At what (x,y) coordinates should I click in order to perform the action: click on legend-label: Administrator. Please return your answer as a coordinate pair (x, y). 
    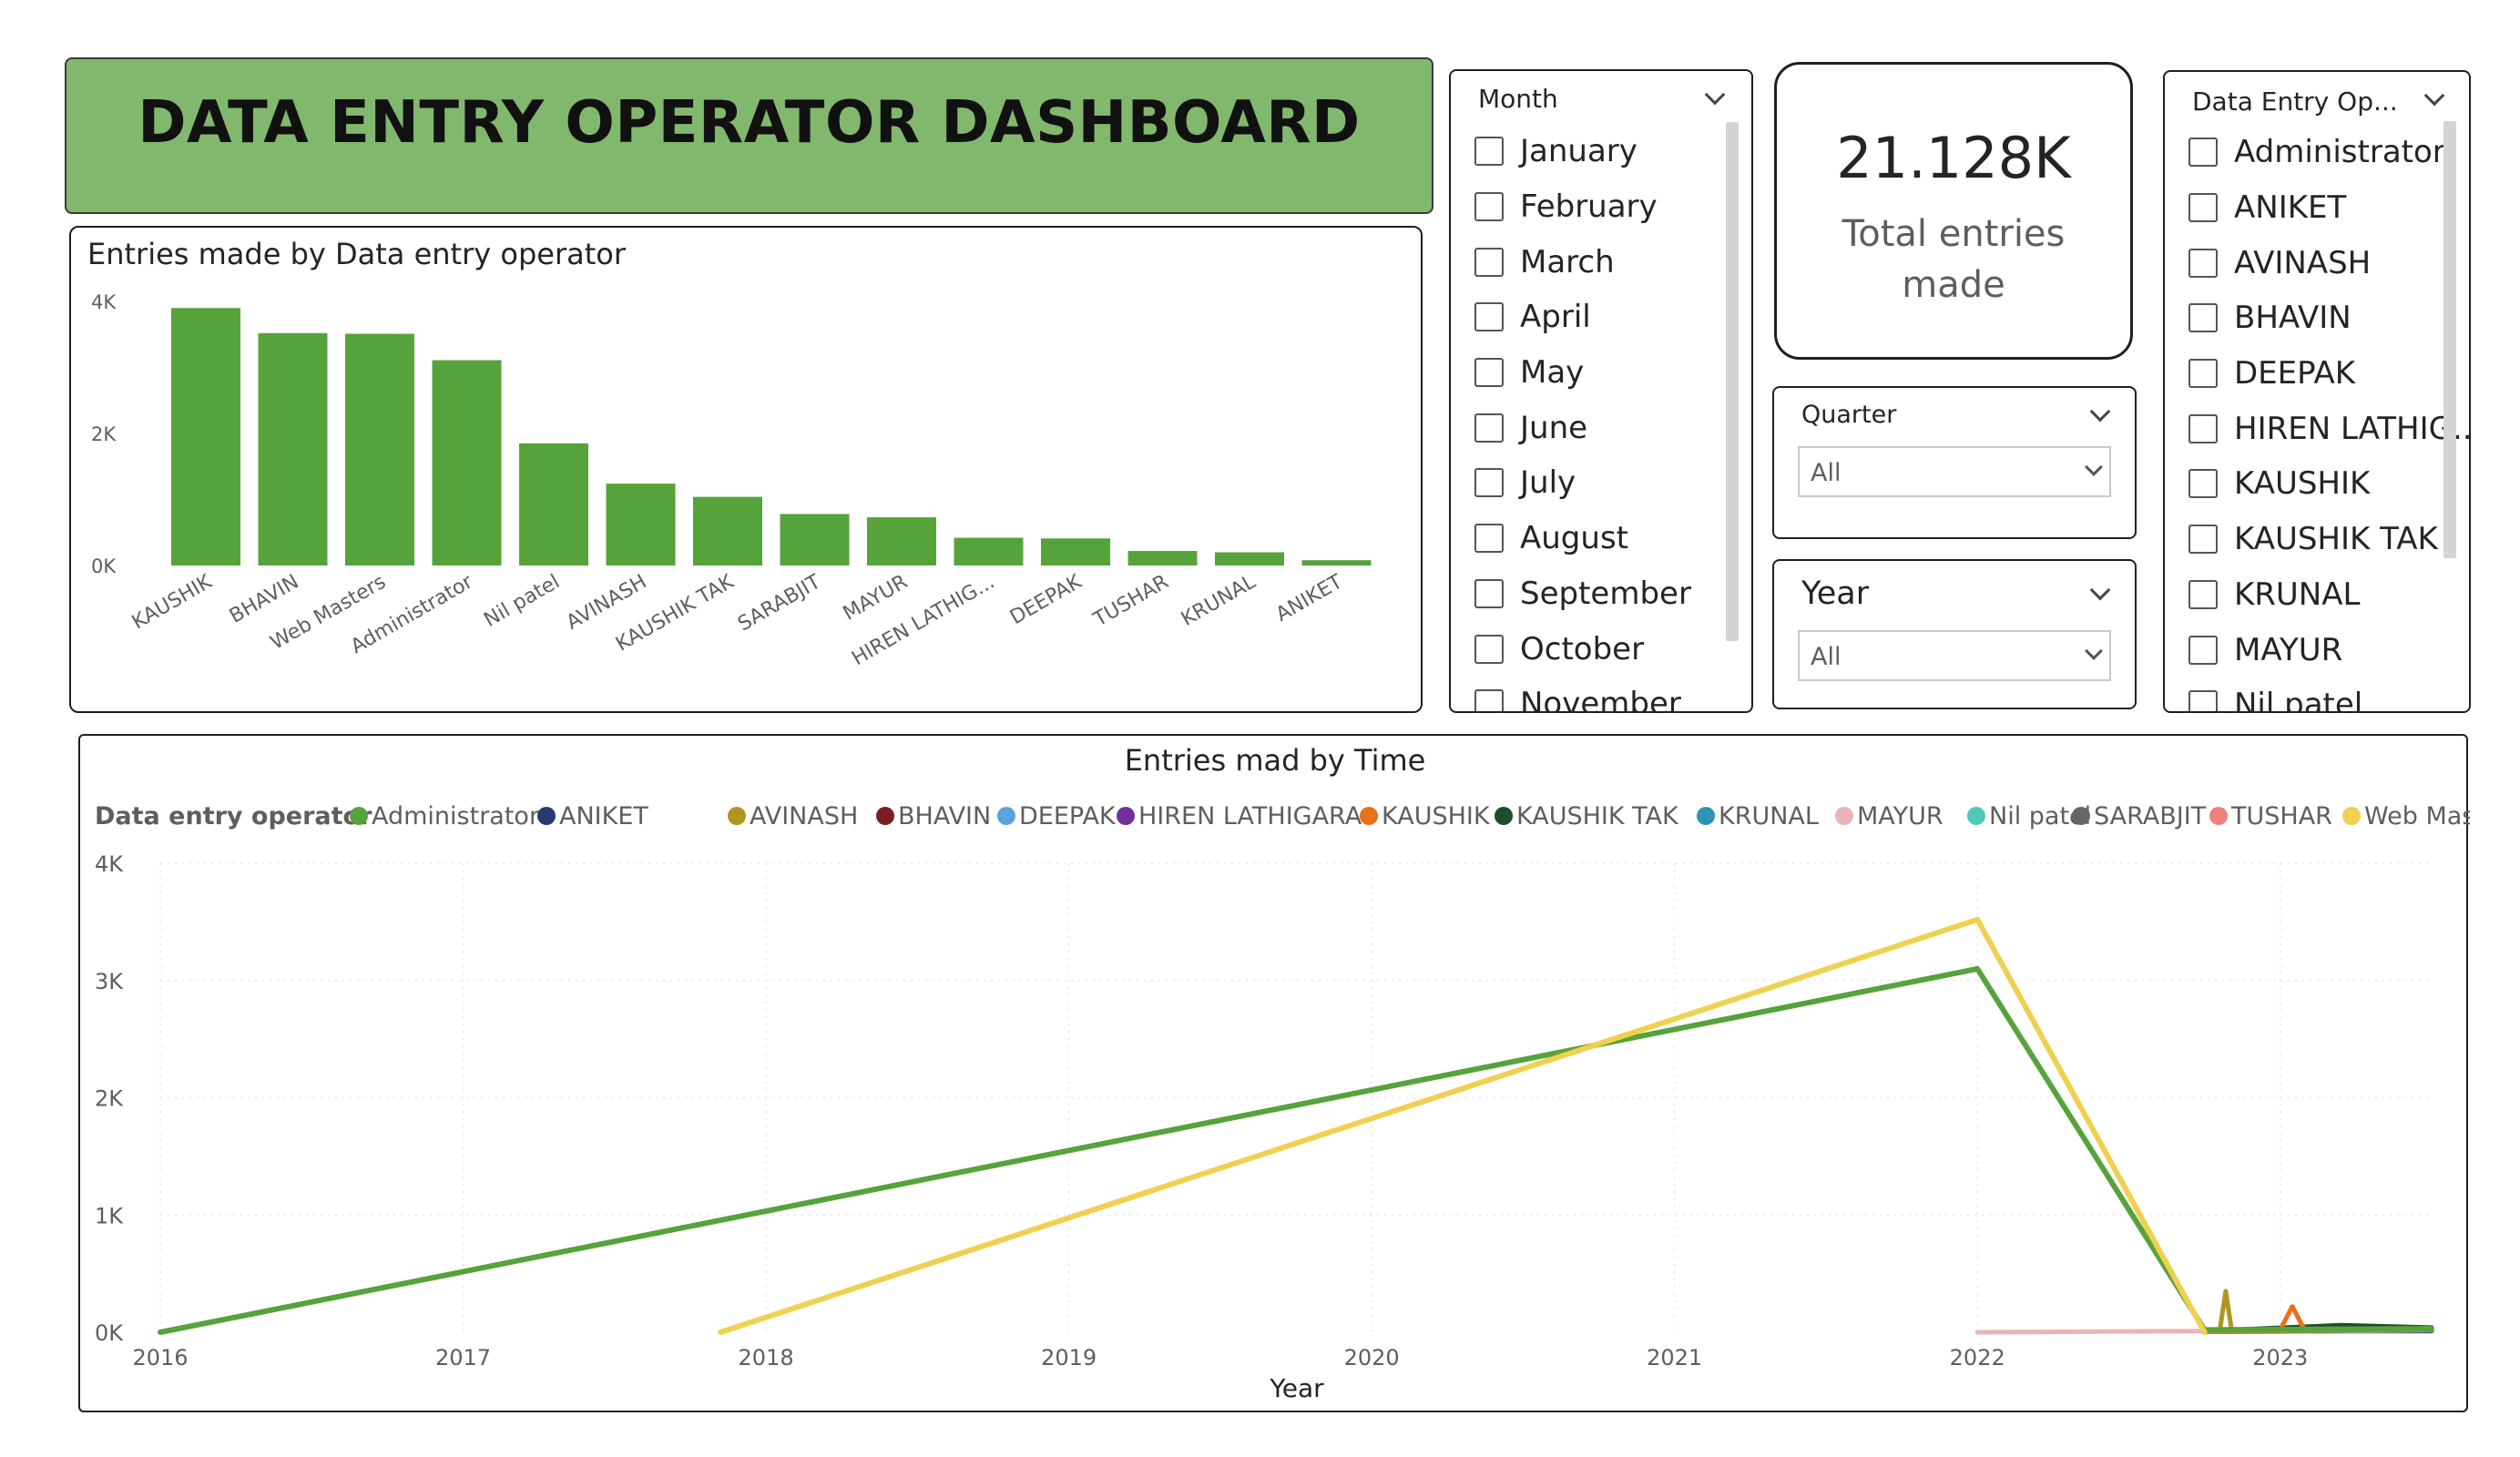
    Looking at the image, I should click on (456, 816).